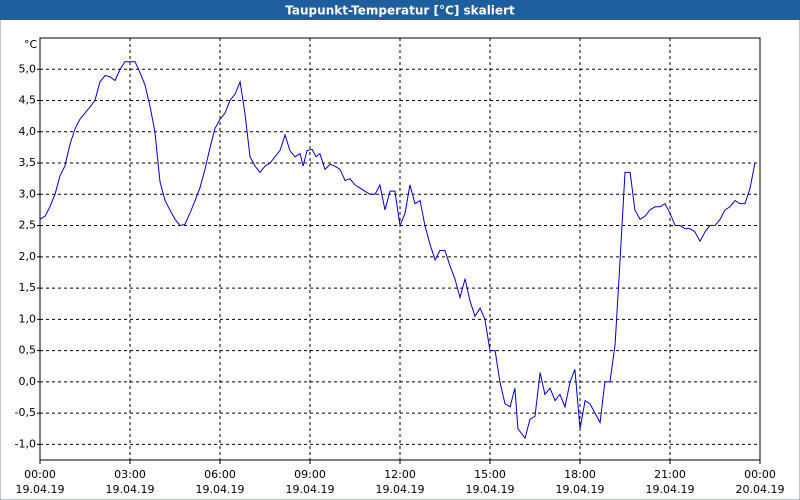 The height and width of the screenshot is (500, 800). I want to click on x-tick-label: 06:00, so click(220, 474).